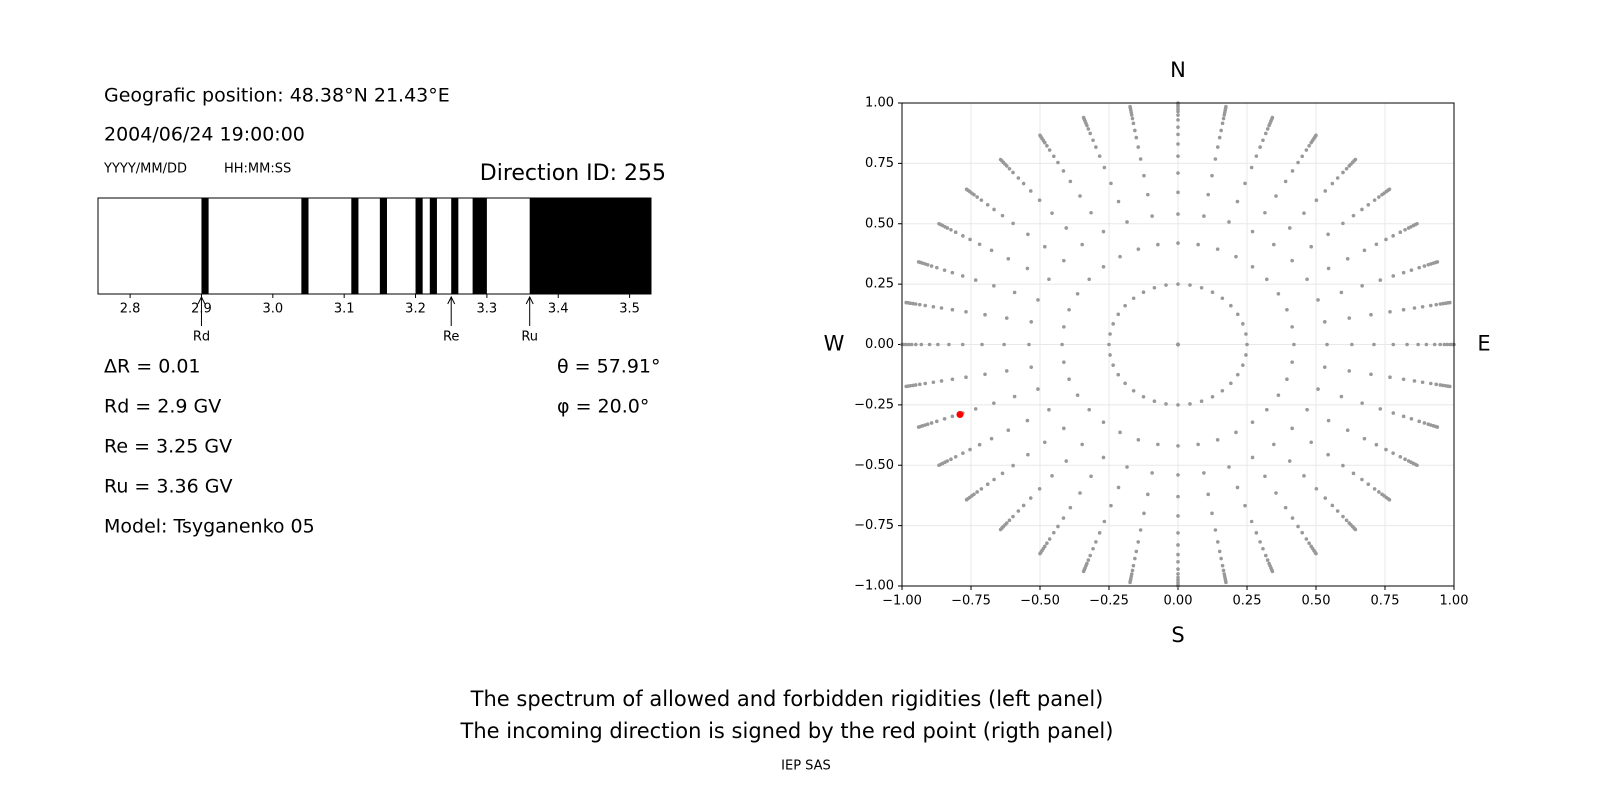  What do you see at coordinates (201, 337) in the screenshot?
I see `marker-label: Rd` at bounding box center [201, 337].